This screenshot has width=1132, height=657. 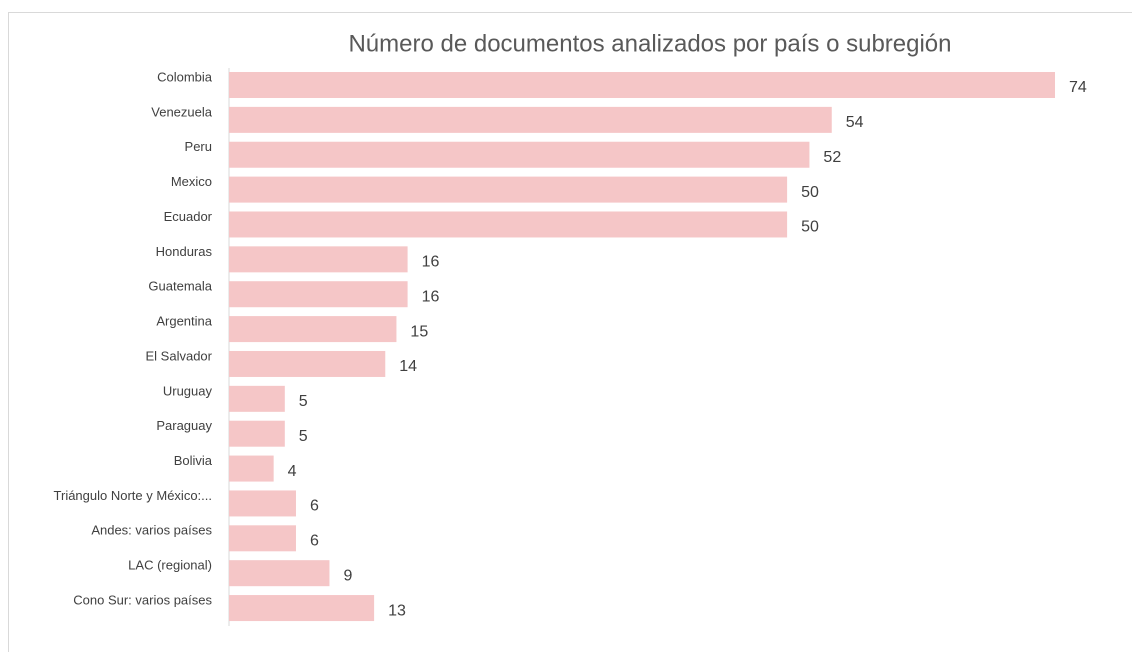 I want to click on category-label: Andes: varios países, so click(x=151, y=530).